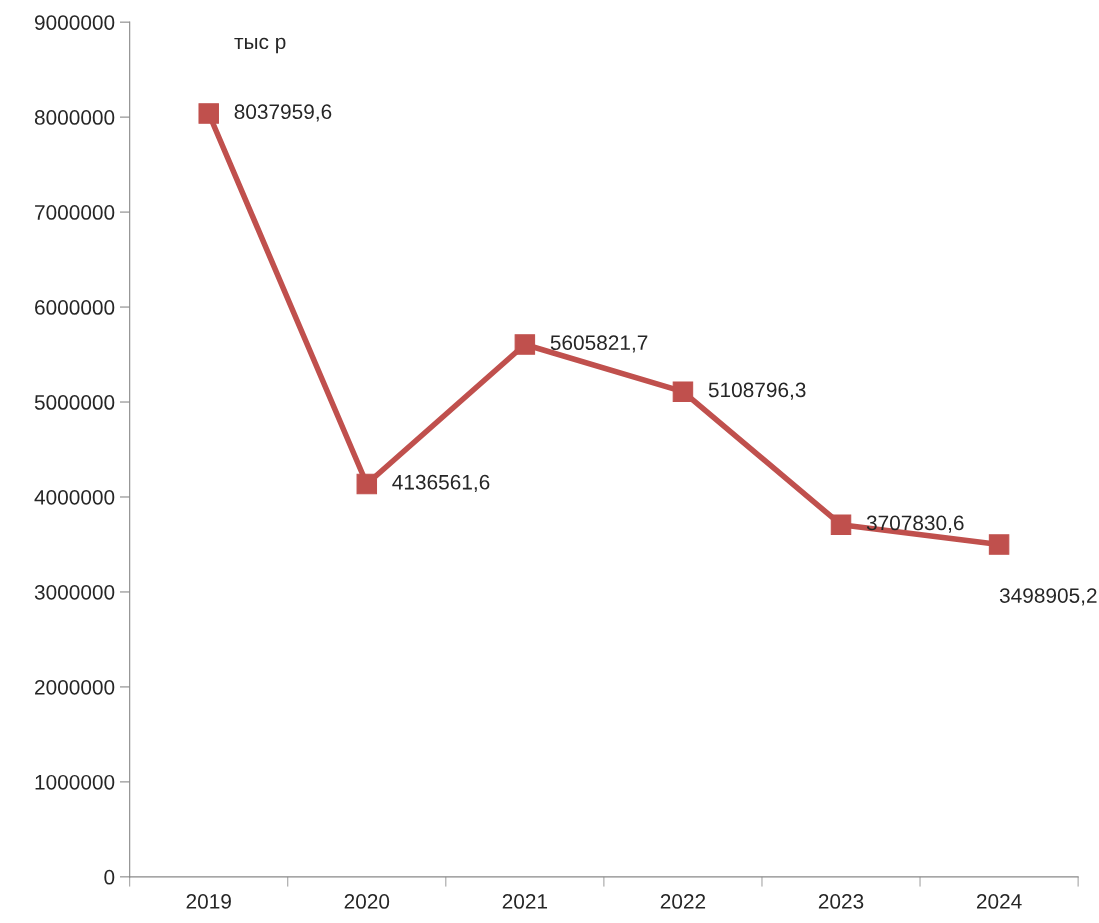 The width and height of the screenshot is (1099, 923). Describe the element at coordinates (109, 877) in the screenshot. I see `y-tick-label: 0` at that location.